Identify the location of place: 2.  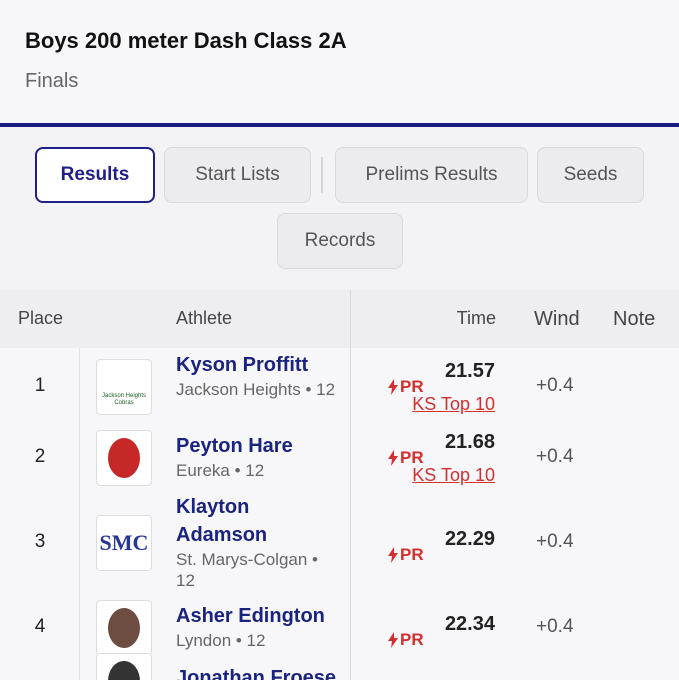
(40, 456).